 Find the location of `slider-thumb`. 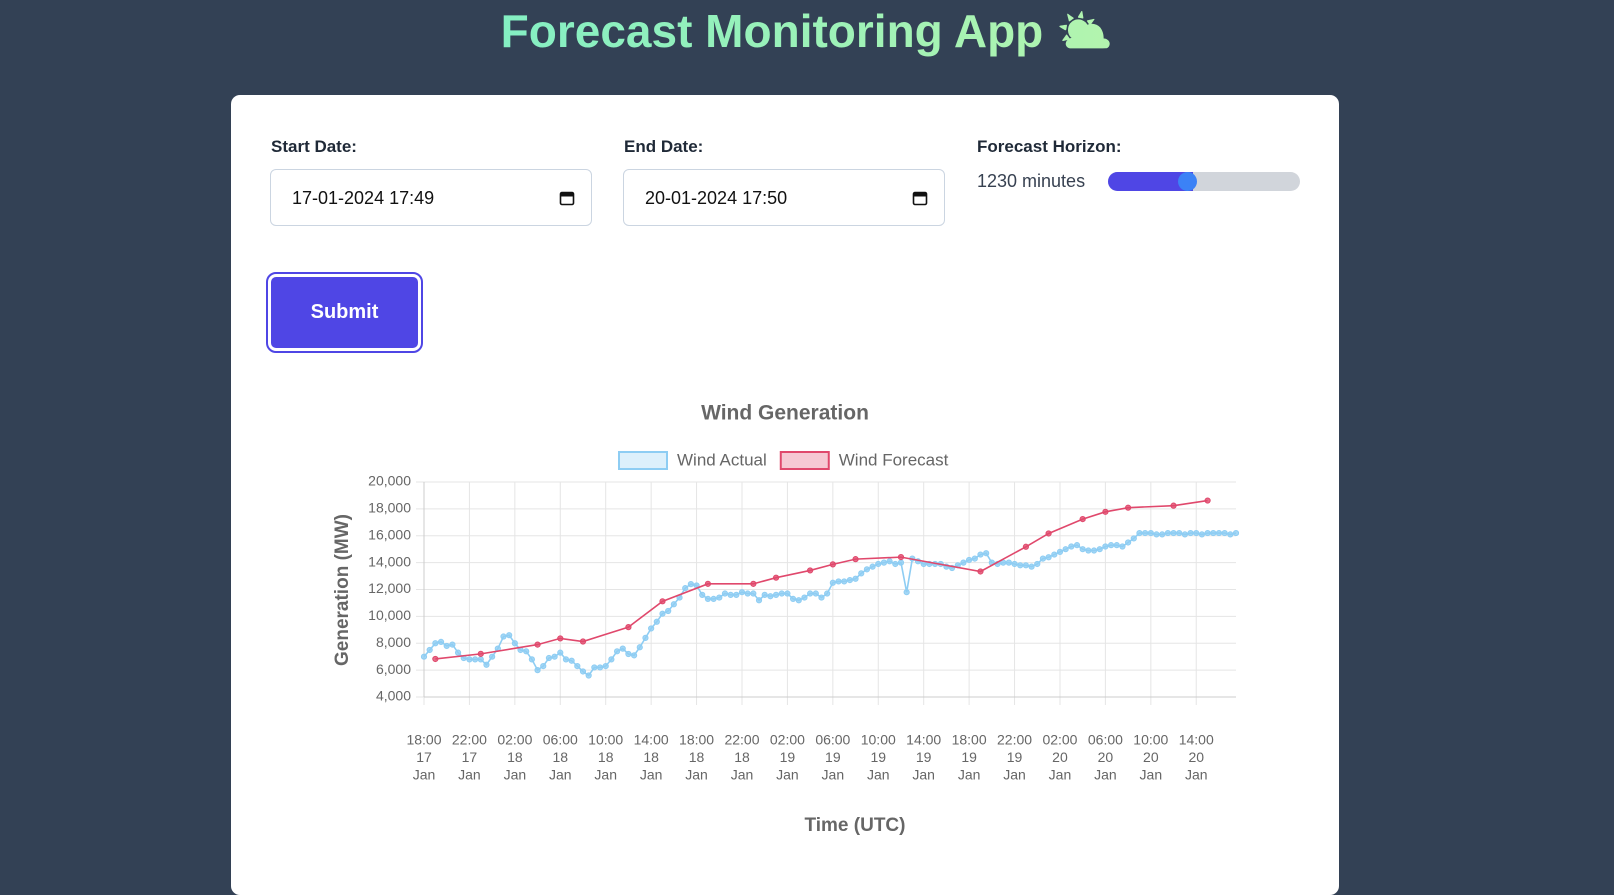

slider-thumb is located at coordinates (1187, 181).